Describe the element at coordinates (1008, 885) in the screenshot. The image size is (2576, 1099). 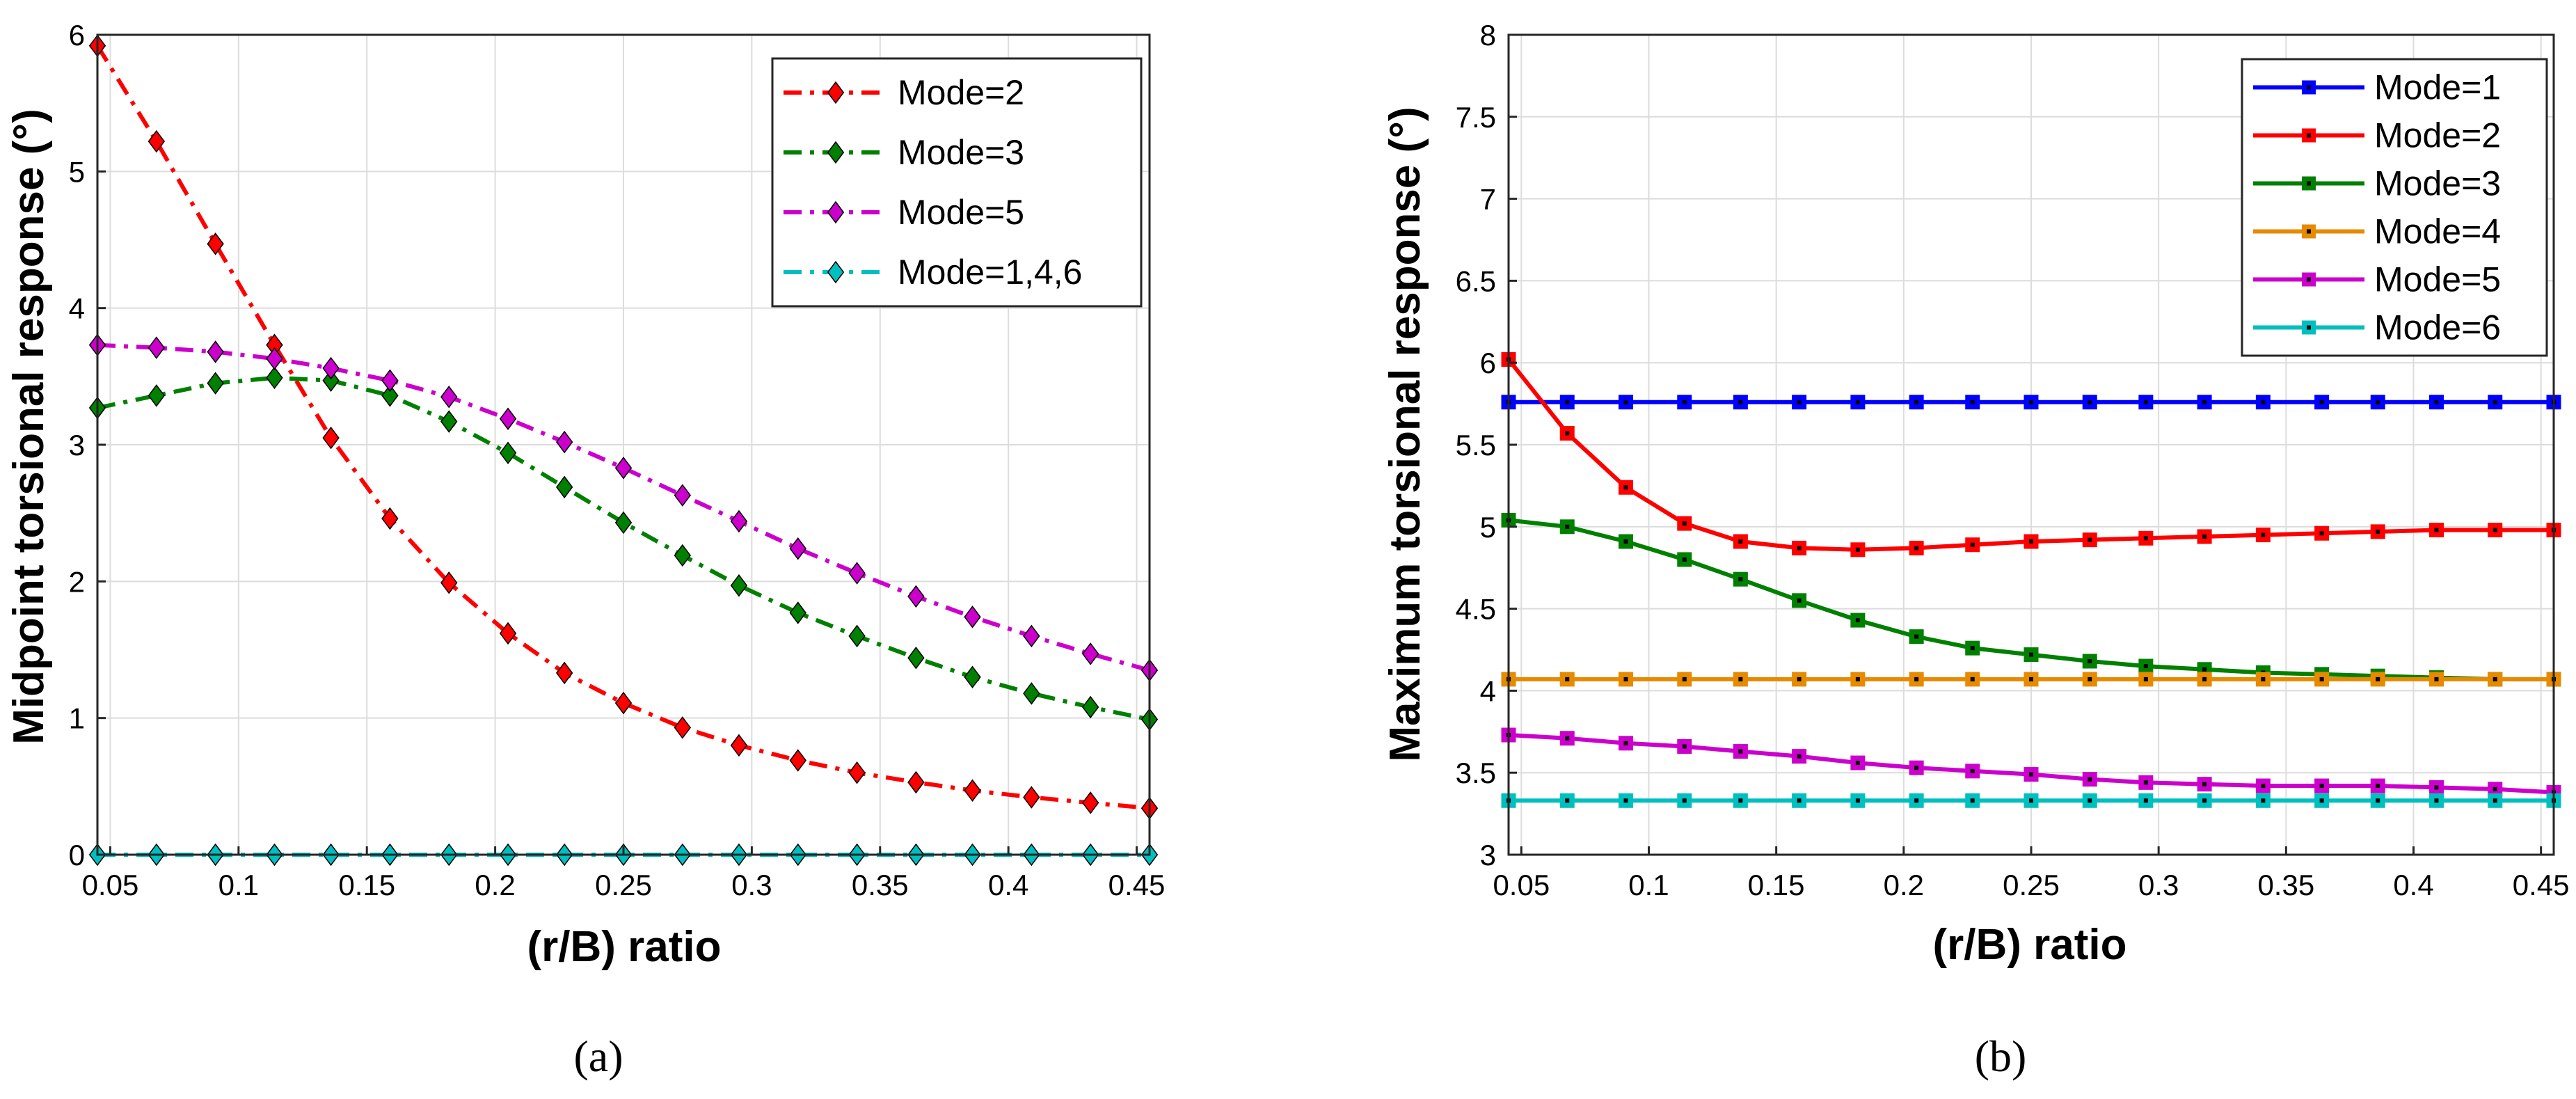
I see `chart-a-x-tick-label: 0.4` at that location.